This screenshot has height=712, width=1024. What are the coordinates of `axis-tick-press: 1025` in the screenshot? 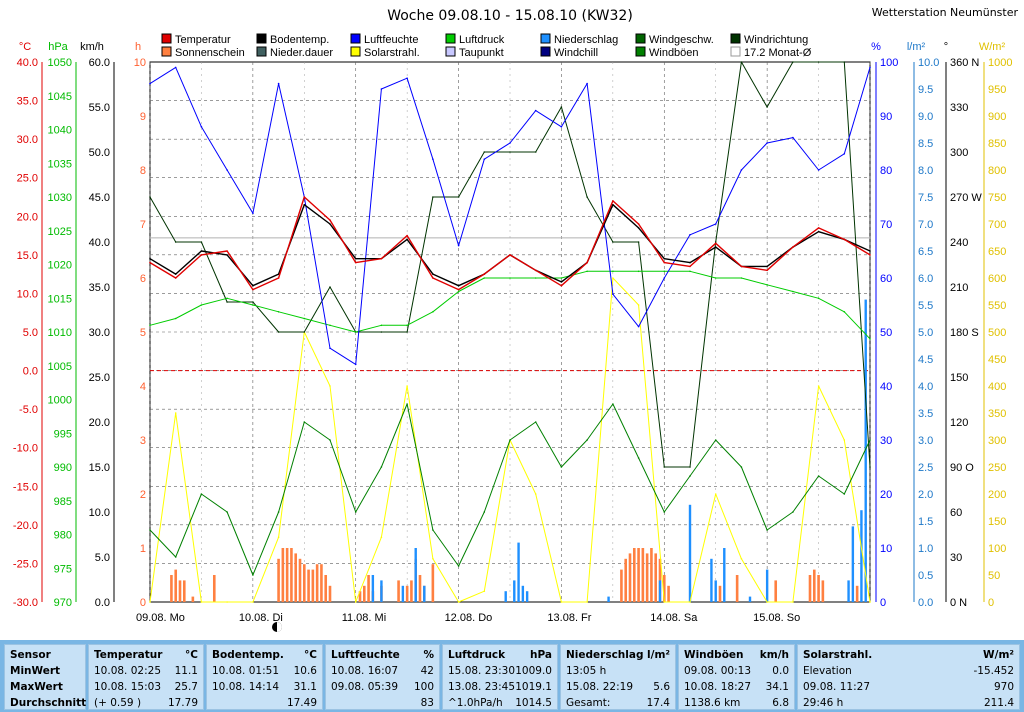 It's located at (60, 232).